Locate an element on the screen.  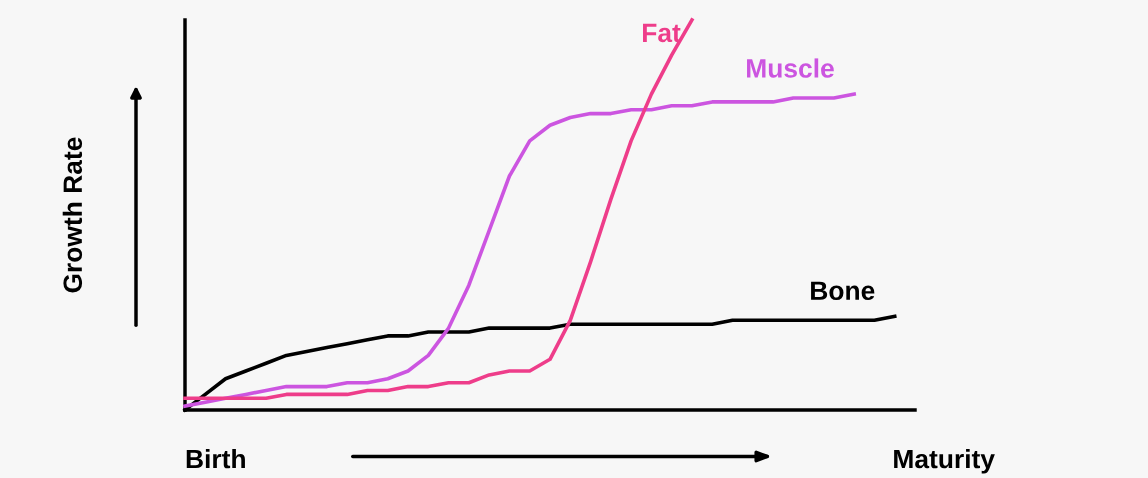
series-label: Muscle is located at coordinates (790, 68).